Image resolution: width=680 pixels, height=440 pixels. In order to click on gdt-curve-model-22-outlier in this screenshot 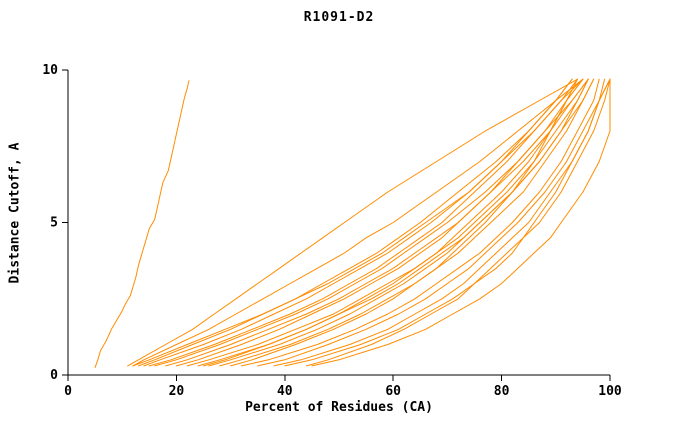, I will do `click(142, 224)`.